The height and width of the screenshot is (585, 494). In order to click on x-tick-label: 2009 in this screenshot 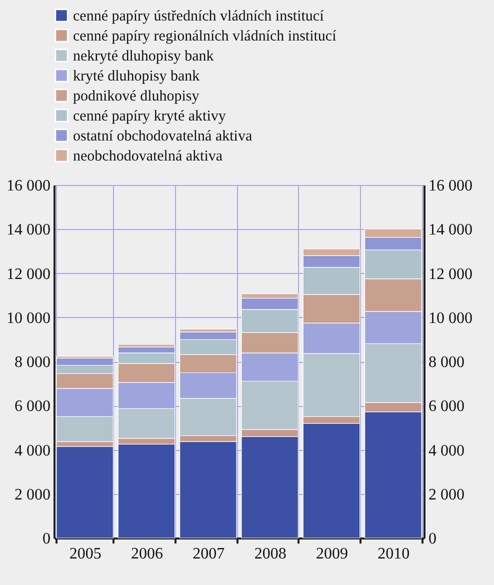, I will do `click(332, 554)`.